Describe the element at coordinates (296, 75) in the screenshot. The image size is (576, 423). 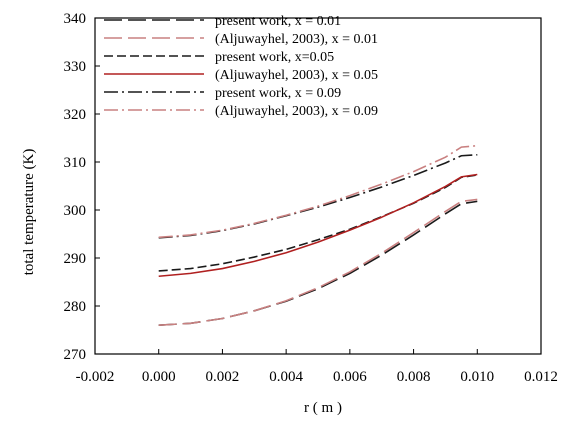
I see `legend-label-4: (Aljuwayhel, 2003), x = 0.05` at that location.